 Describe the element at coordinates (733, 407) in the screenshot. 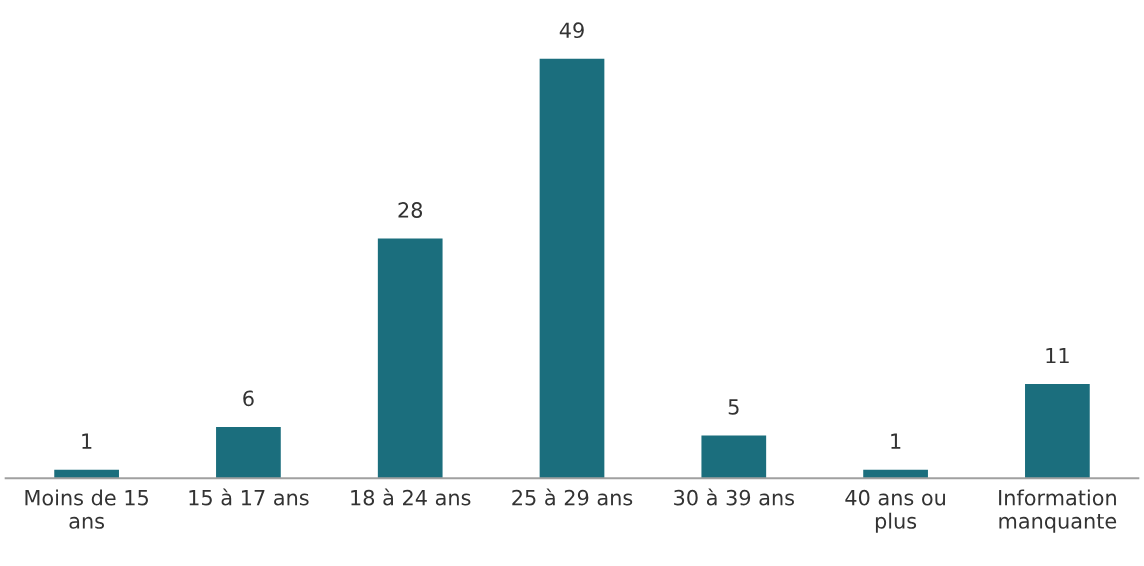

I see `data-label: 5` at that location.